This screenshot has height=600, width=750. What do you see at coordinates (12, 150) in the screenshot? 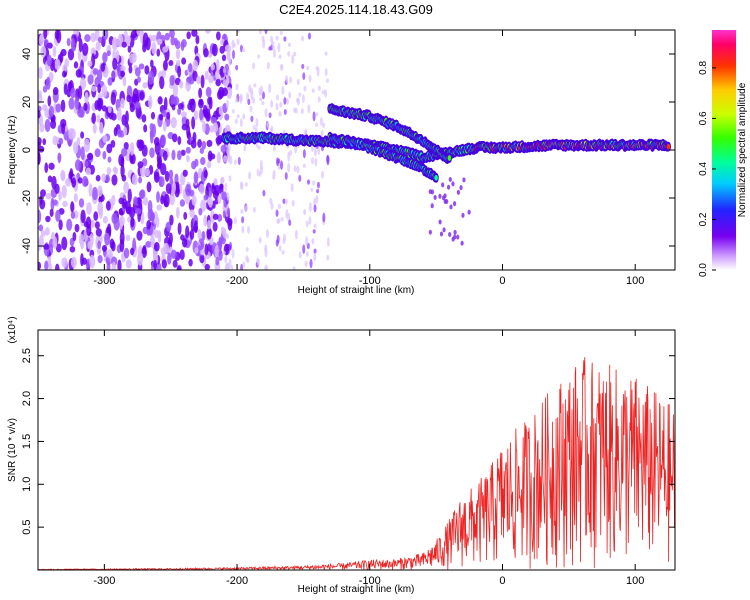
I see `spectrogram-ylabel: Frequency (Hz)` at bounding box center [12, 150].